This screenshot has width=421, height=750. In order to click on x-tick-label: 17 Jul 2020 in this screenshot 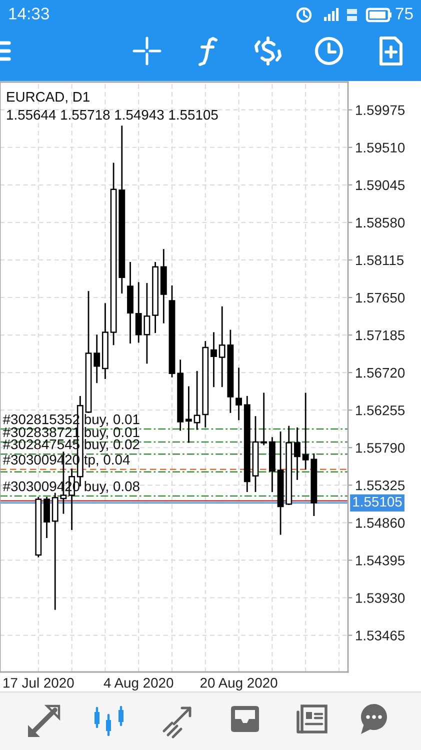, I will do `click(39, 683)`.